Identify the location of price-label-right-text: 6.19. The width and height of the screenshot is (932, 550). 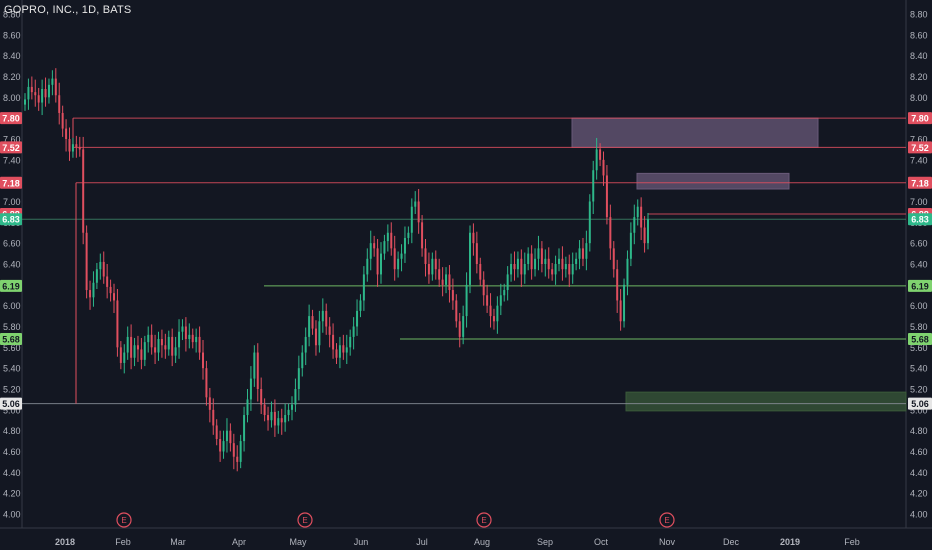
(920, 286).